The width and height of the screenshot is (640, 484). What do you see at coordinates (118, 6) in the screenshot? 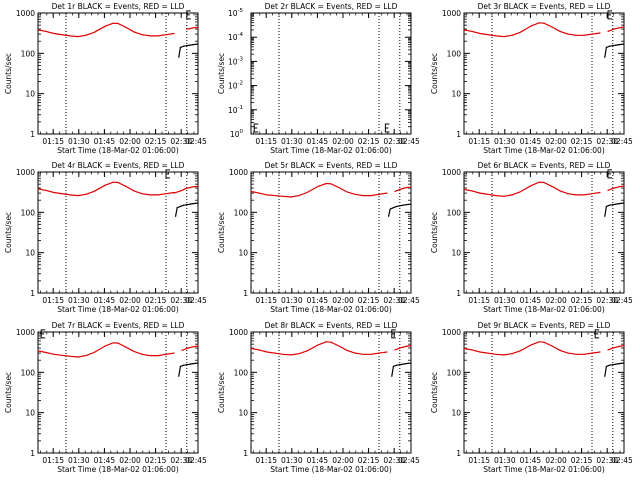
I see `panel-title: Det 1r BLACK = Events, RED = LLD` at bounding box center [118, 6].